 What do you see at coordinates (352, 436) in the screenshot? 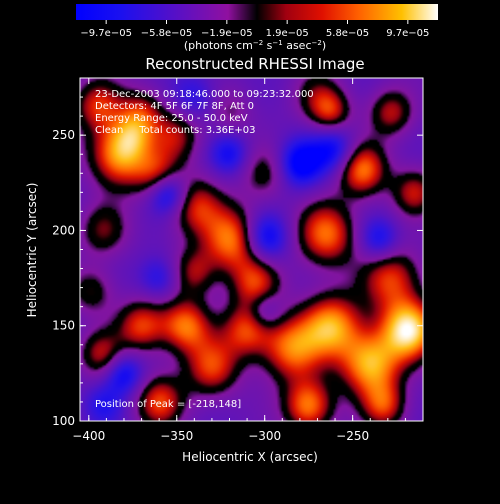
I see `x-tick-label: −250` at bounding box center [352, 436].